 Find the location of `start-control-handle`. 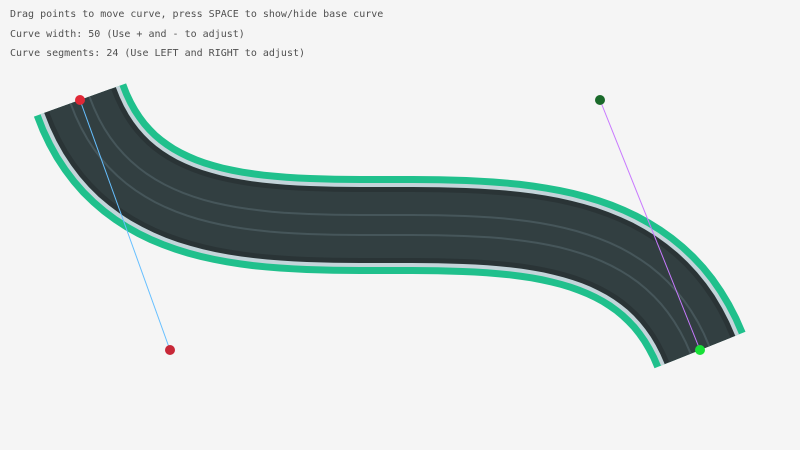

start-control-handle is located at coordinates (170, 350).